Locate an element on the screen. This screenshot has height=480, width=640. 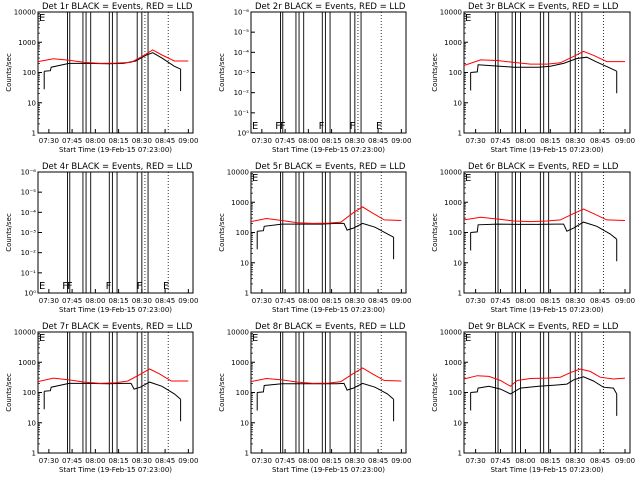
panel-title: Det 4r BLACK = Events, RED = LLD is located at coordinates (117, 167).